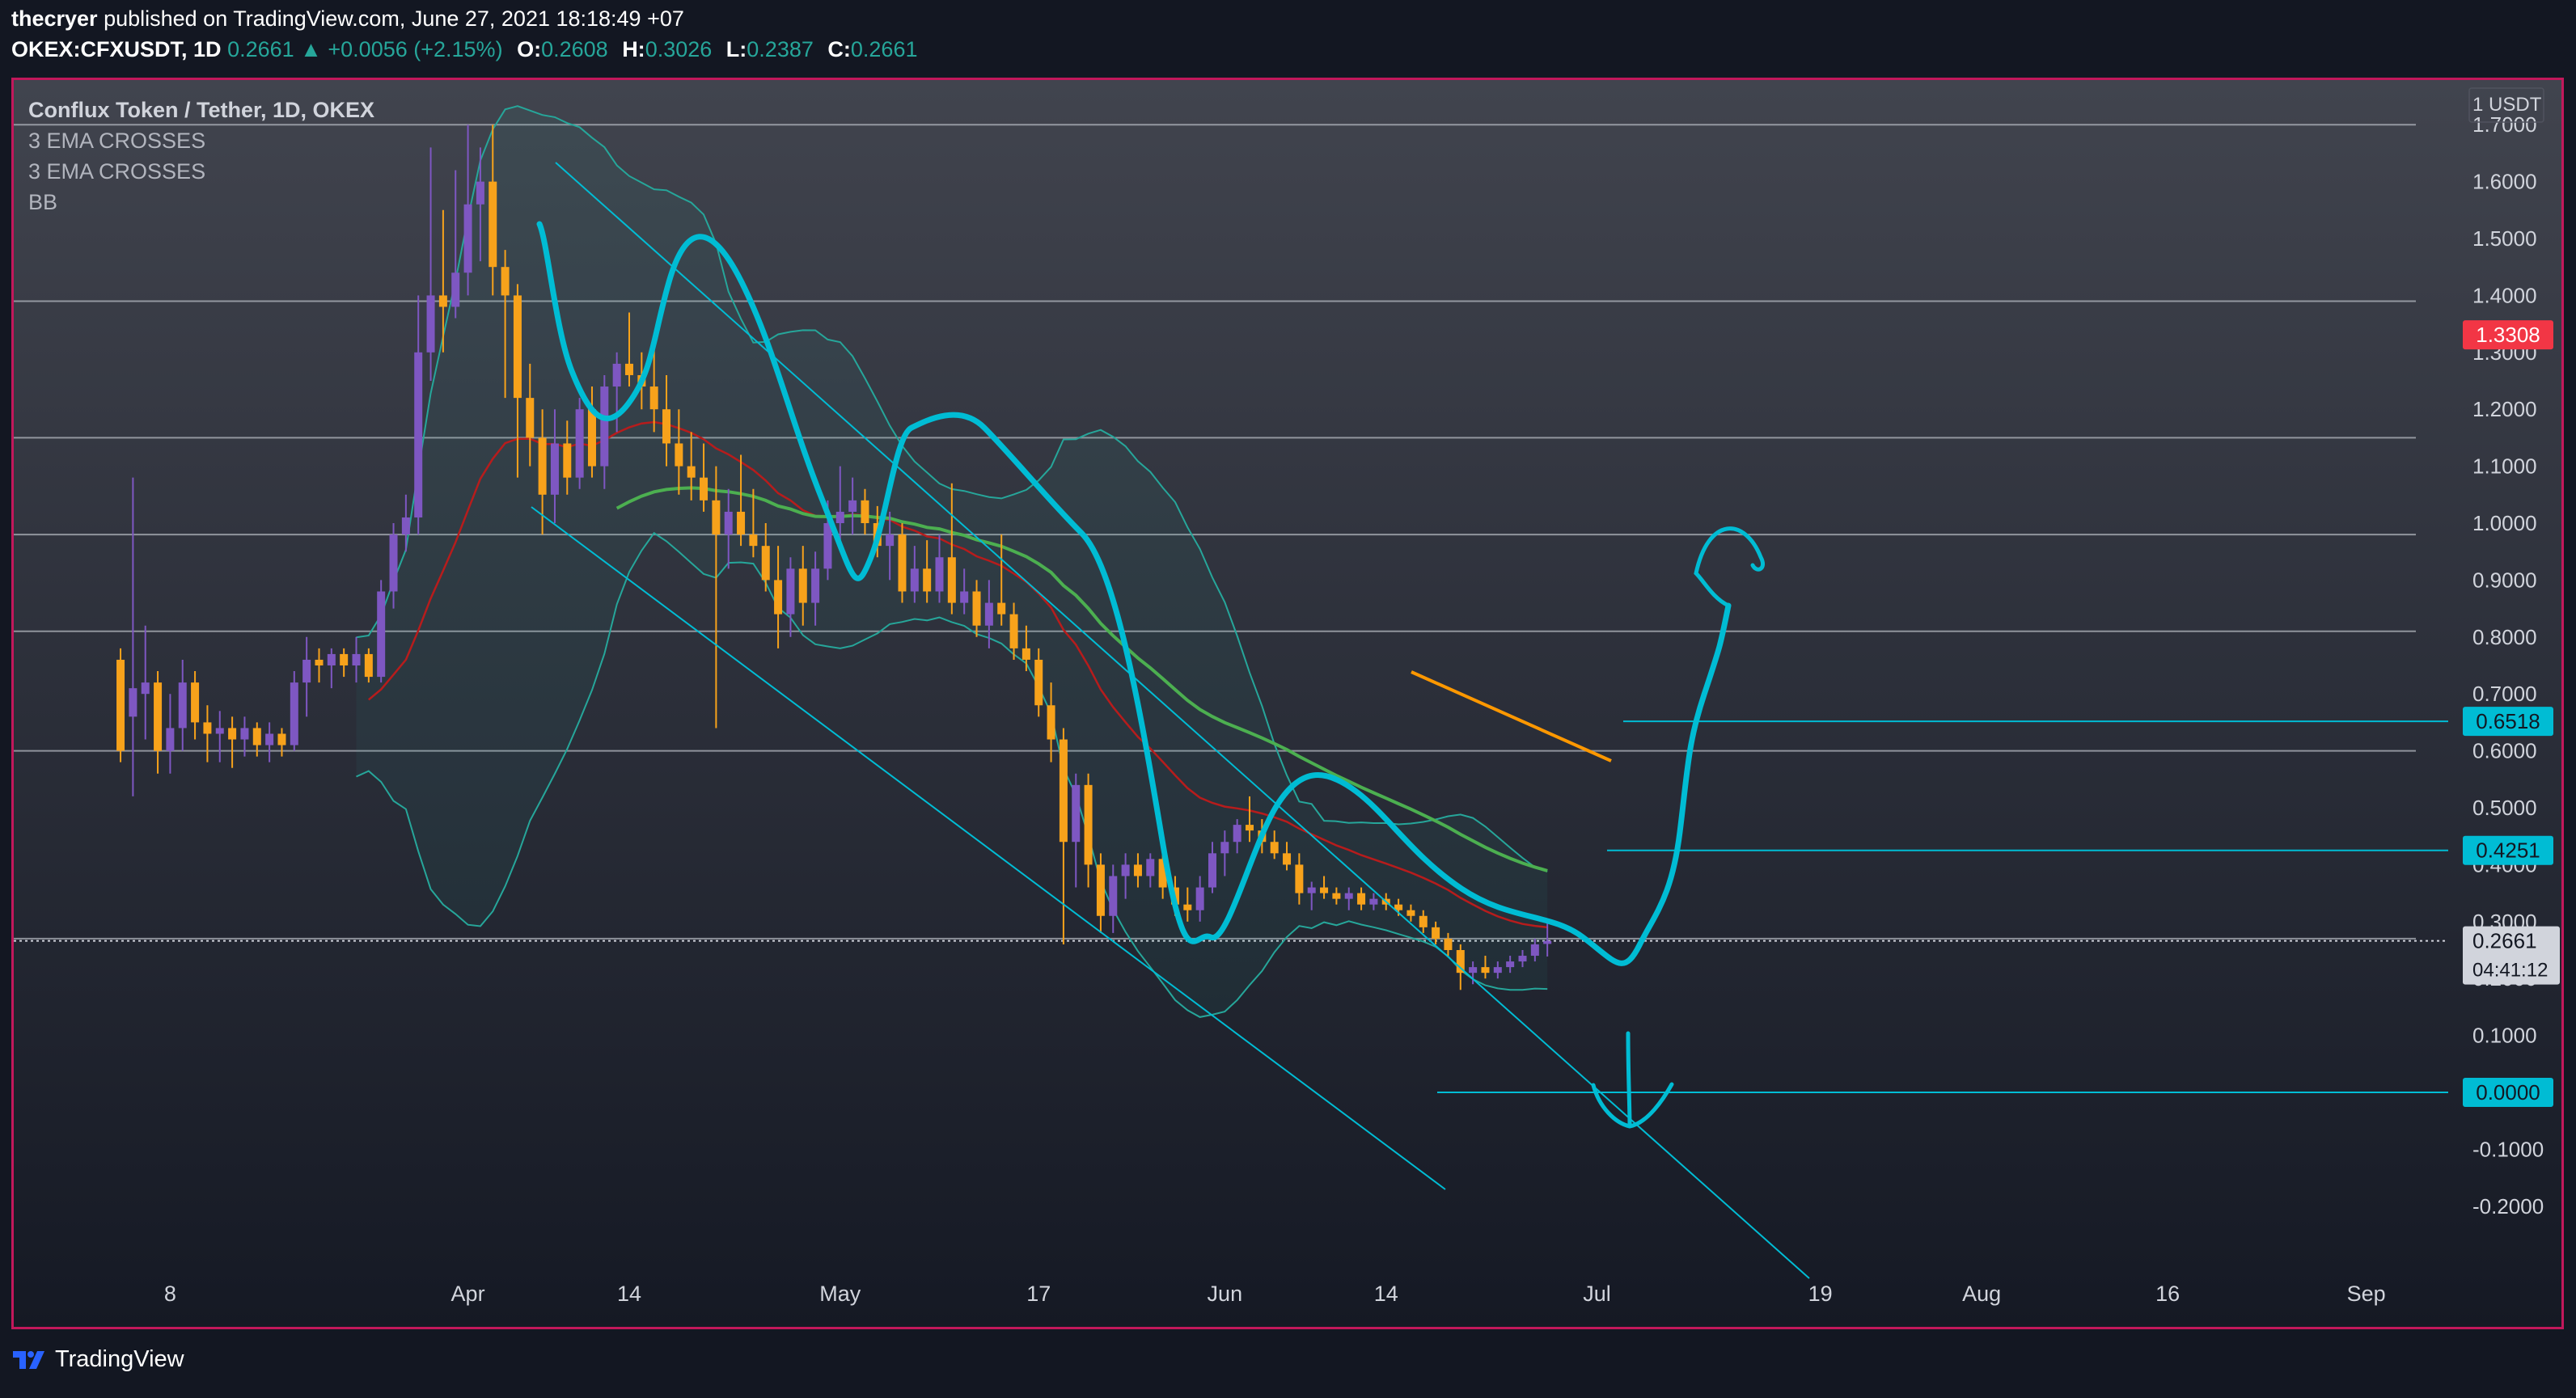 The height and width of the screenshot is (1398, 2576). I want to click on y-tick-label: 1.1000, so click(2504, 467).